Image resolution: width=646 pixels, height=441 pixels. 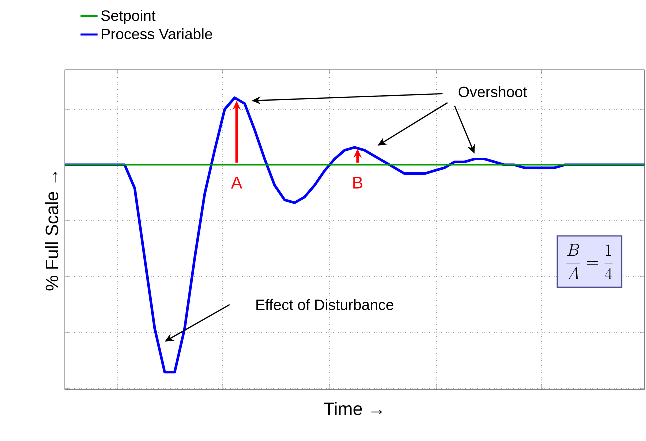 What do you see at coordinates (353, 409) in the screenshot?
I see `x-axis-title: Time →` at bounding box center [353, 409].